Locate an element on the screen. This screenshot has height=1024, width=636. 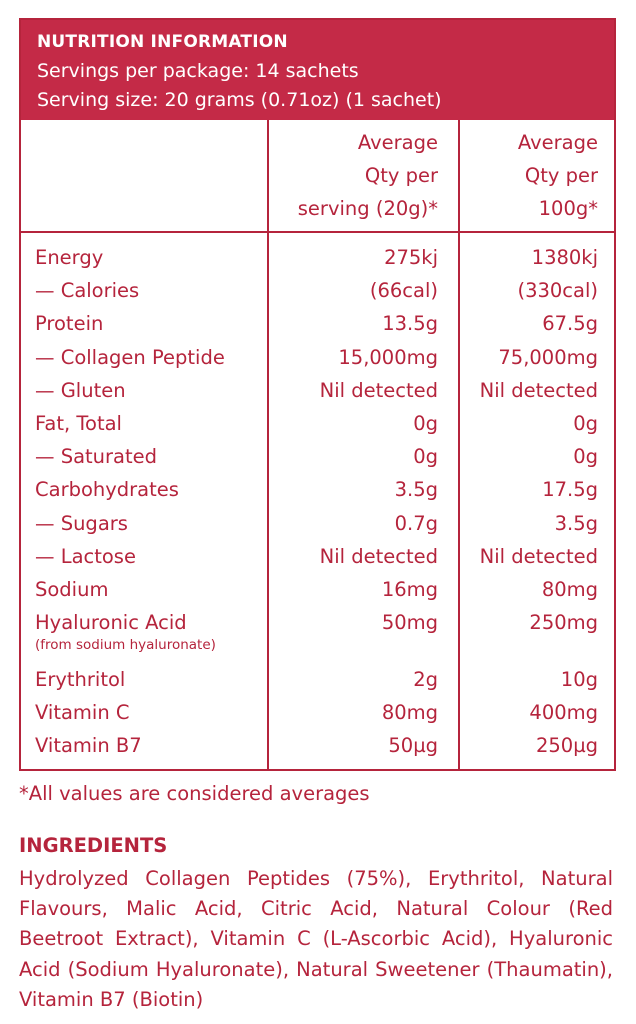
nutrition-row: — Gluten Nil detected Nil detected is located at coordinates (317, 390).